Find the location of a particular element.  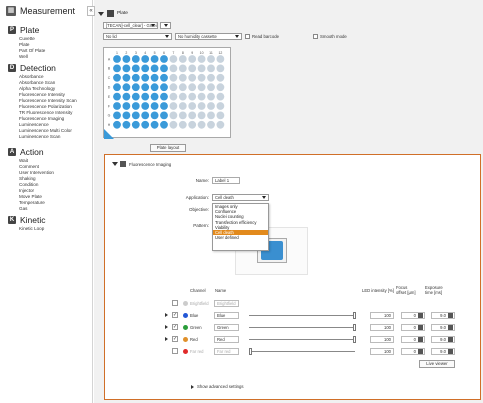

well-A9 is located at coordinates (192, 59).